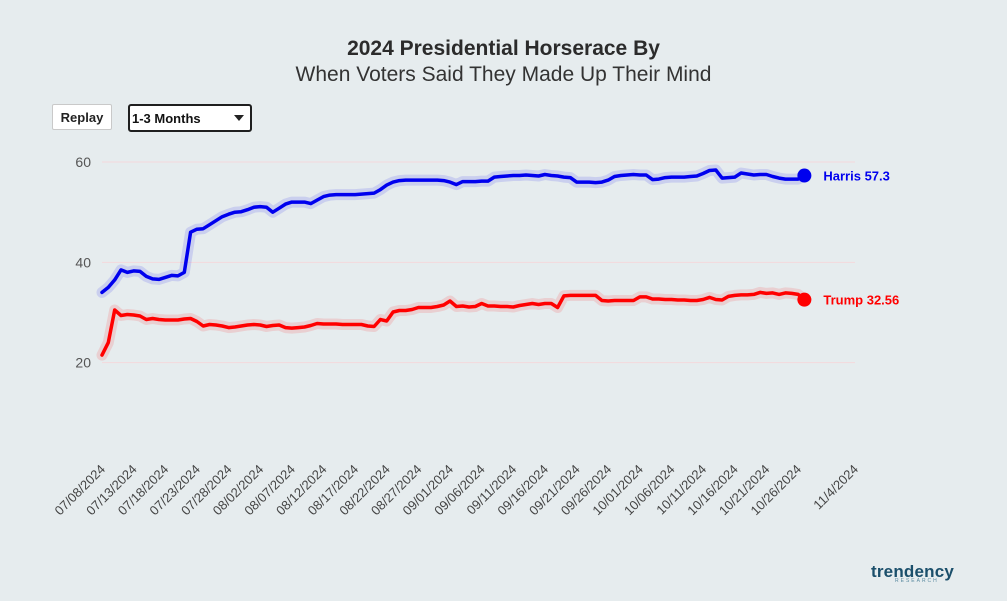  I want to click on y-tick-label: 60, so click(83, 162).